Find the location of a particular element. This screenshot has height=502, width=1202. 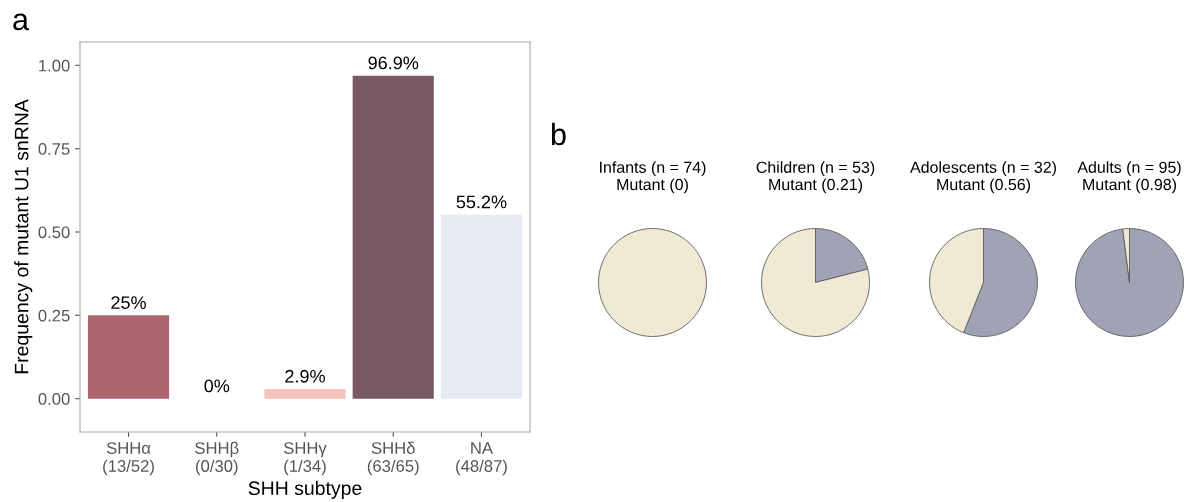

data-label: 0% is located at coordinates (217, 386).